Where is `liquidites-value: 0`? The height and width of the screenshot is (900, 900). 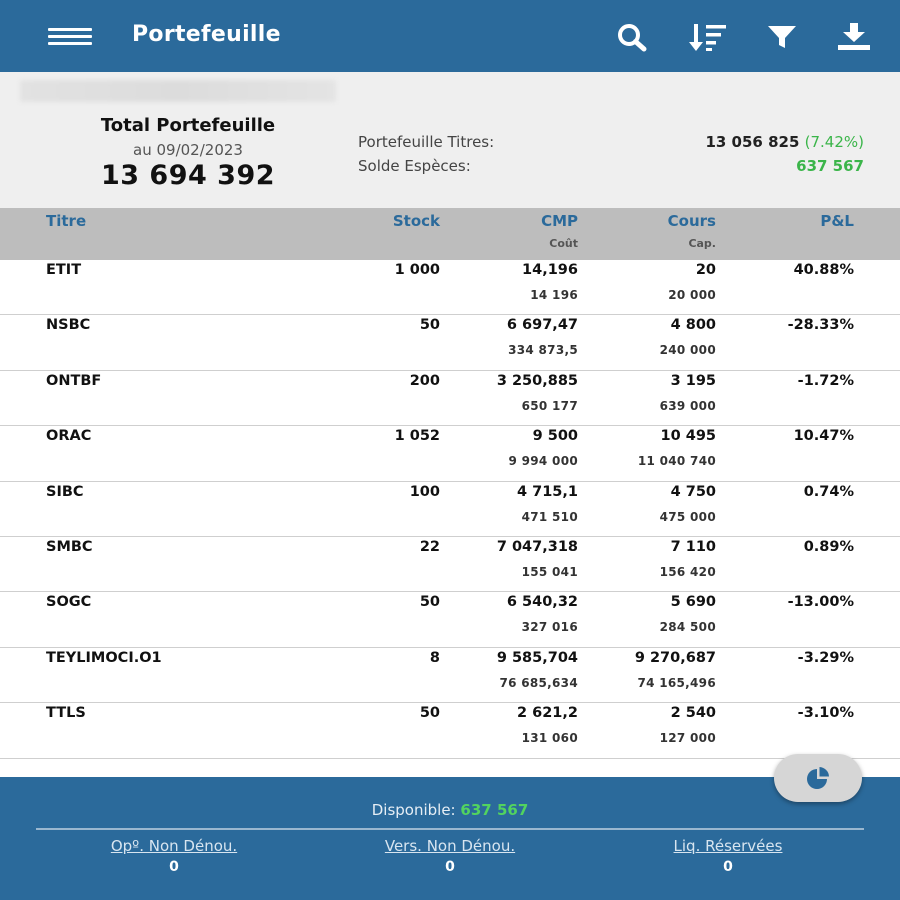
liquidites-value: 0 is located at coordinates (728, 867).